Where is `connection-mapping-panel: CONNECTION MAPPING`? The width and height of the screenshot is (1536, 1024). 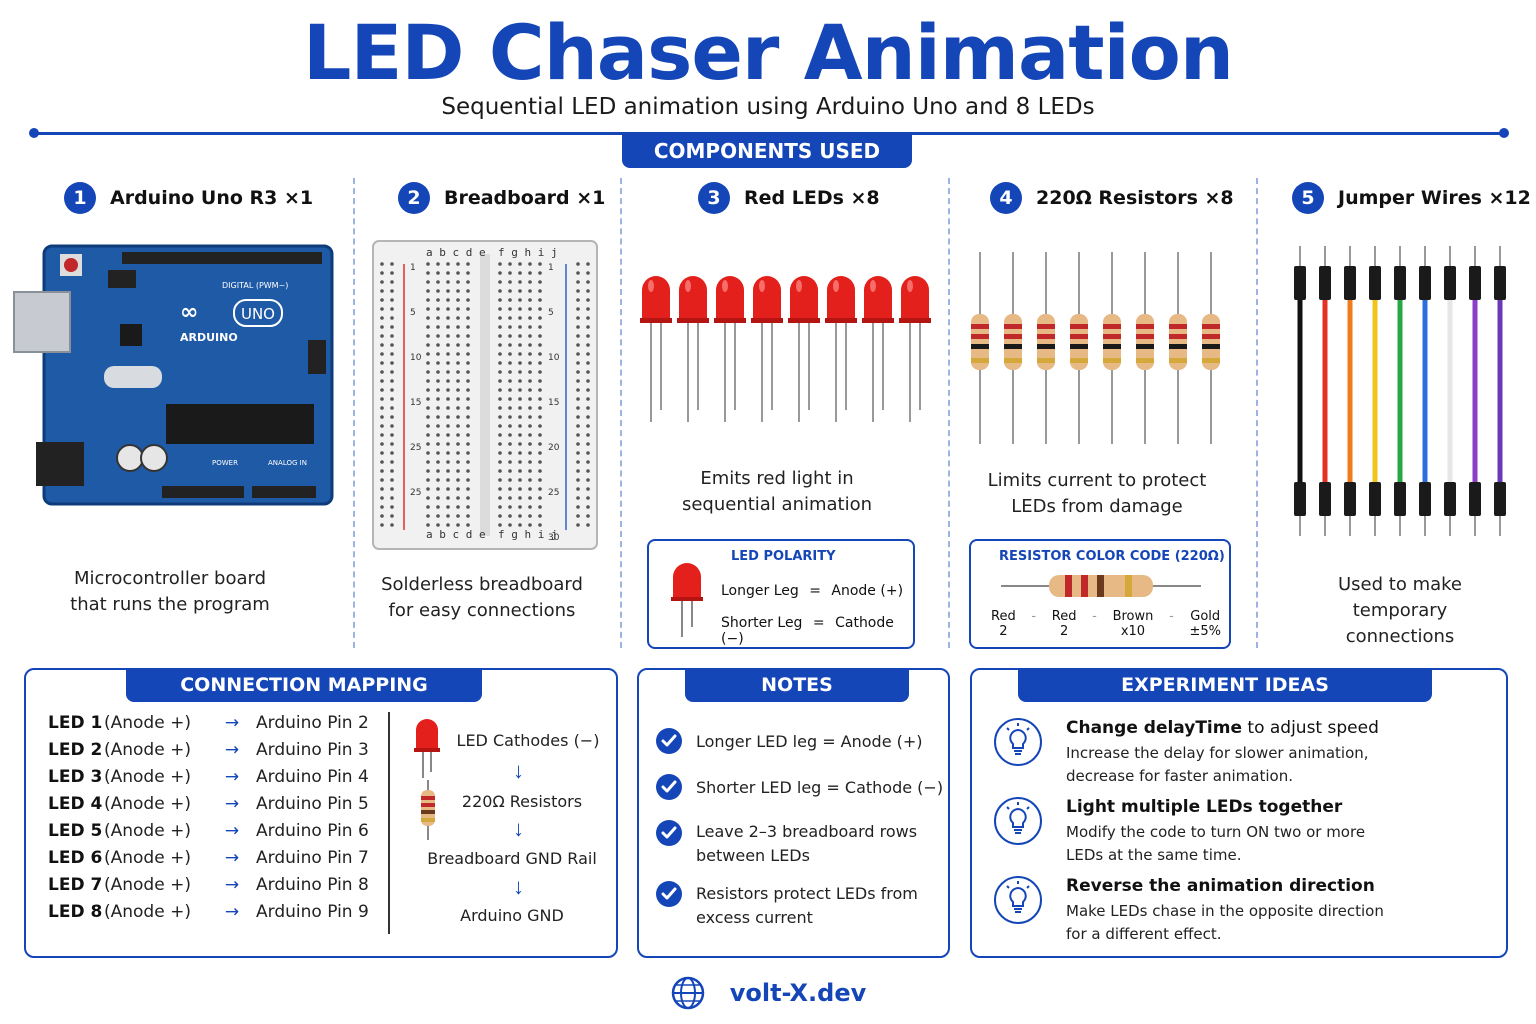 connection-mapping-panel: CONNECTION MAPPING is located at coordinates (321, 813).